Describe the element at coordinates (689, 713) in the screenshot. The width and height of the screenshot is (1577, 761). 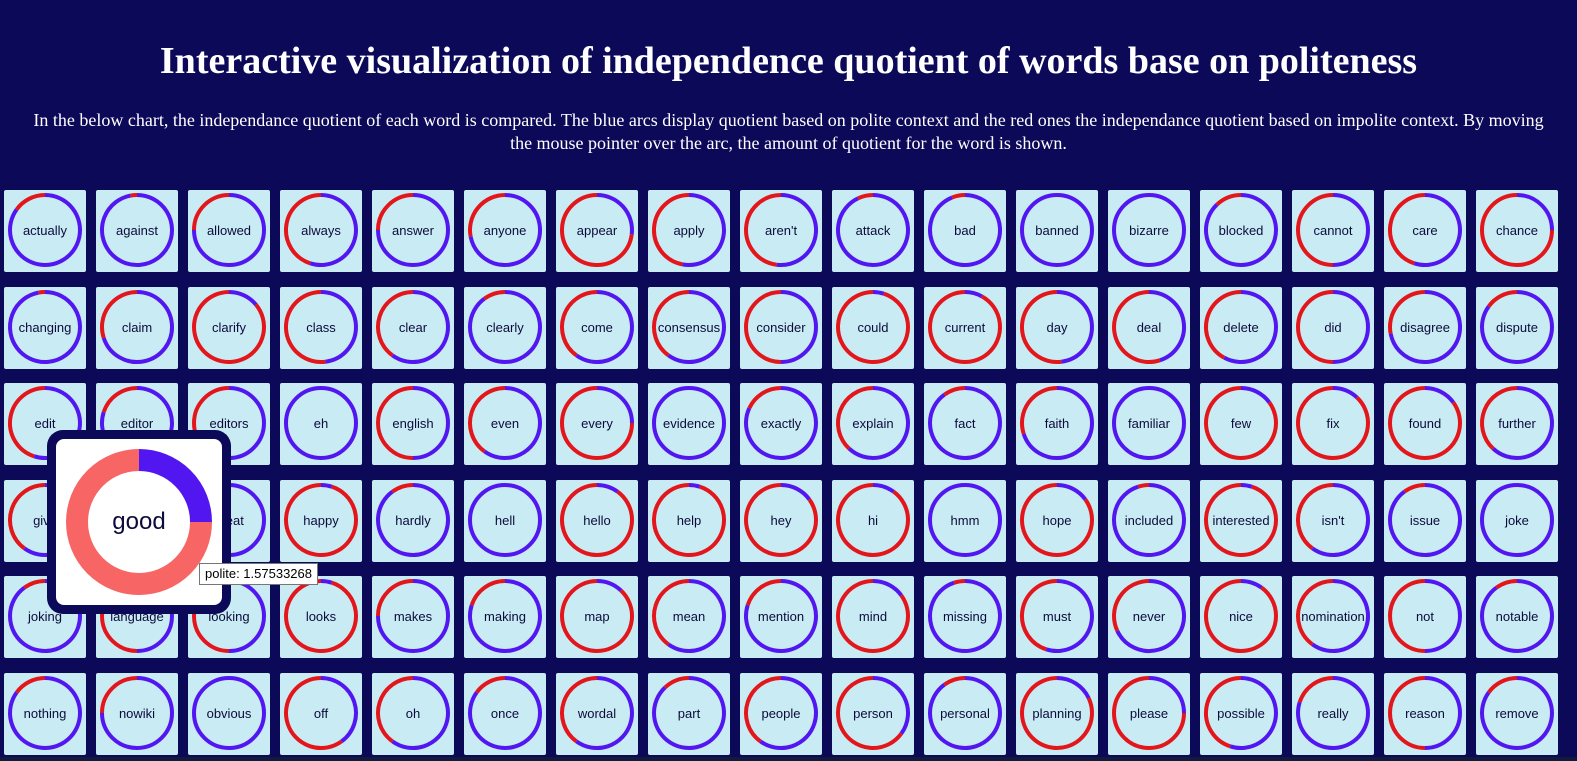
I see `word-tile-part: part` at that location.